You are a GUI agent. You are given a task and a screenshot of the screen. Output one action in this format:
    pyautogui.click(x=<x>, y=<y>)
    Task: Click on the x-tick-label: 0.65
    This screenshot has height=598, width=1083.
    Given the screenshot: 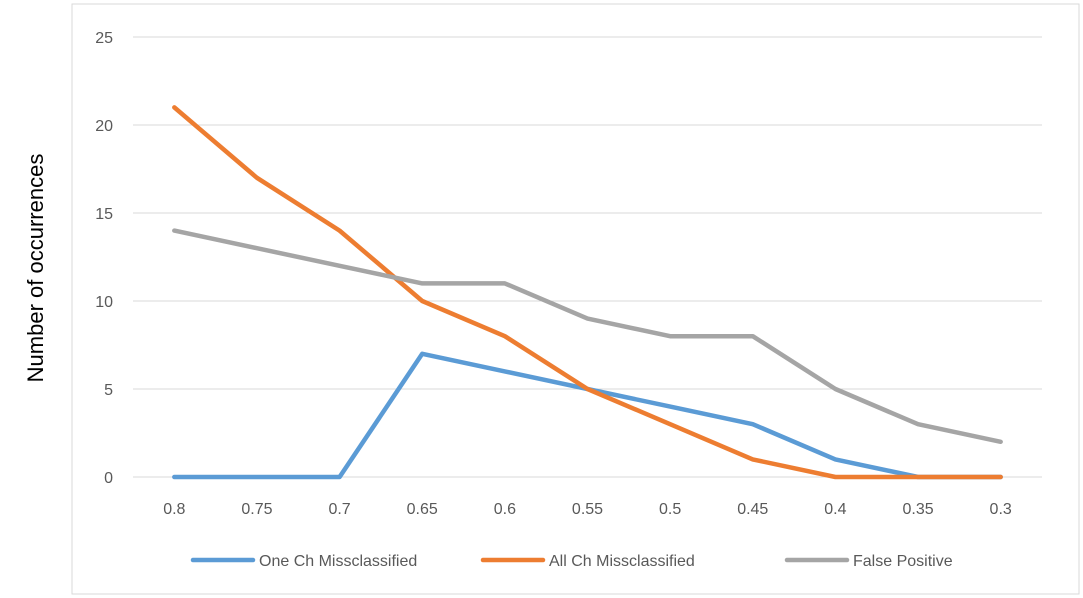 What is the action you would take?
    pyautogui.click(x=422, y=509)
    